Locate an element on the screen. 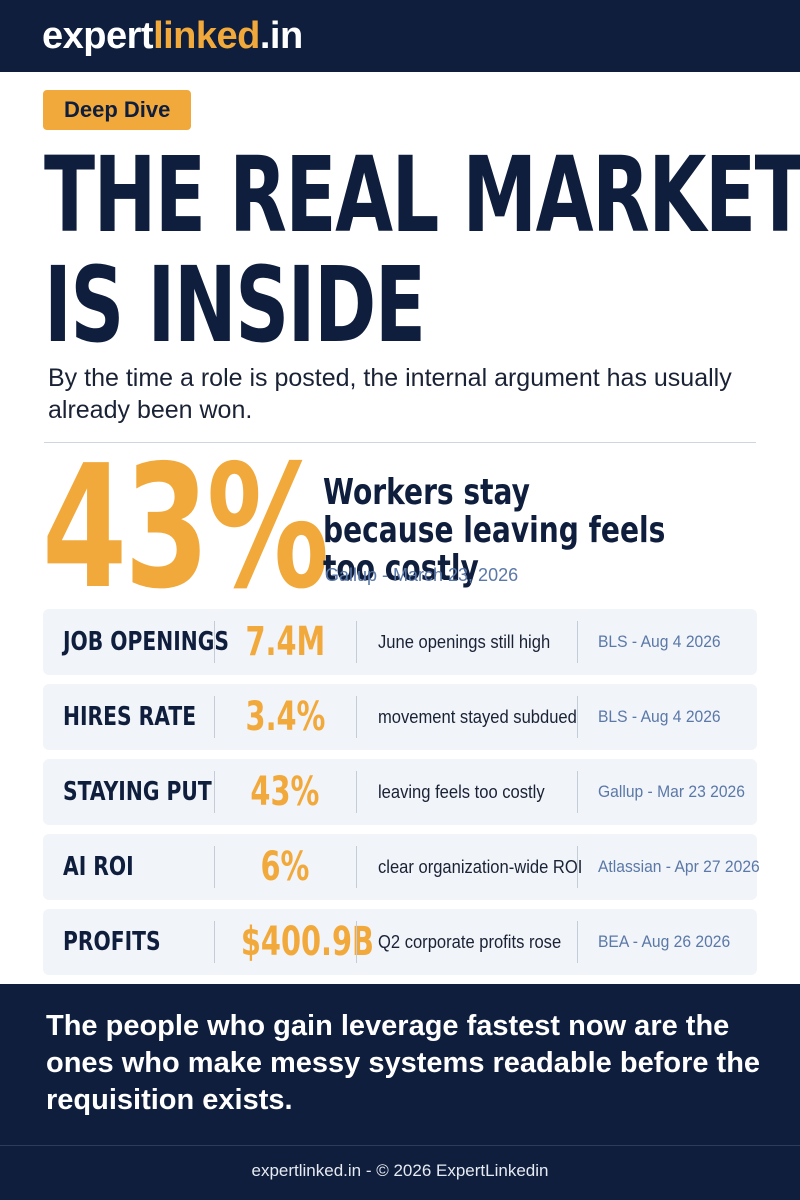 The image size is (800, 1200). highlight-source: Gallup - March 23, 2026 is located at coordinates (422, 575).